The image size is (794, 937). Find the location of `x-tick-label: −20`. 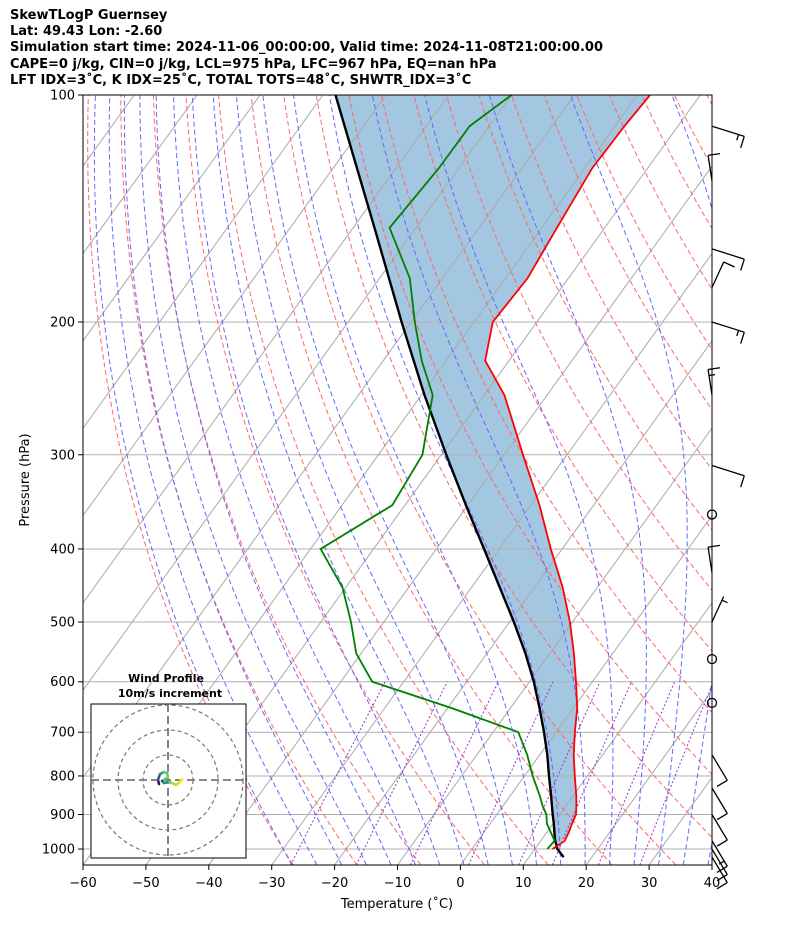

x-tick-label: −20 is located at coordinates (334, 883).